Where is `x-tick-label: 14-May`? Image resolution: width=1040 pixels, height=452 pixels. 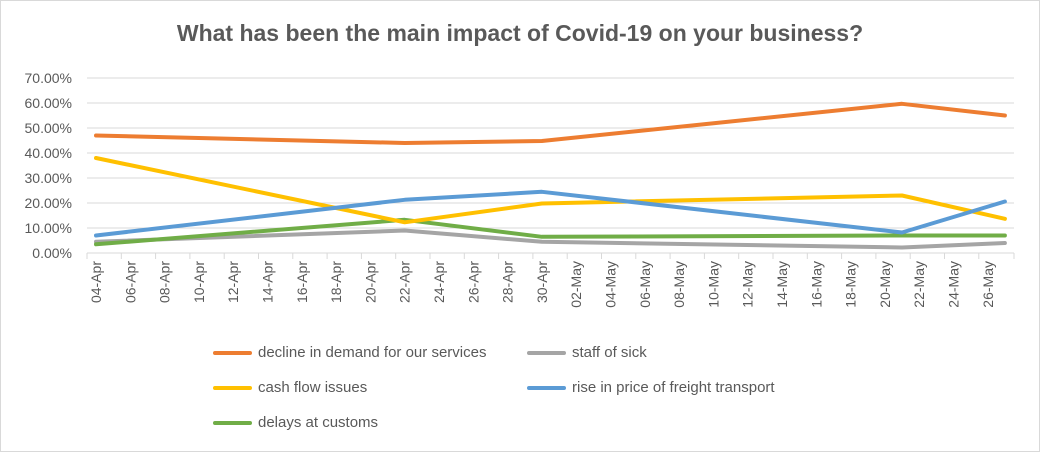 x-tick-label: 14-May is located at coordinates (782, 284).